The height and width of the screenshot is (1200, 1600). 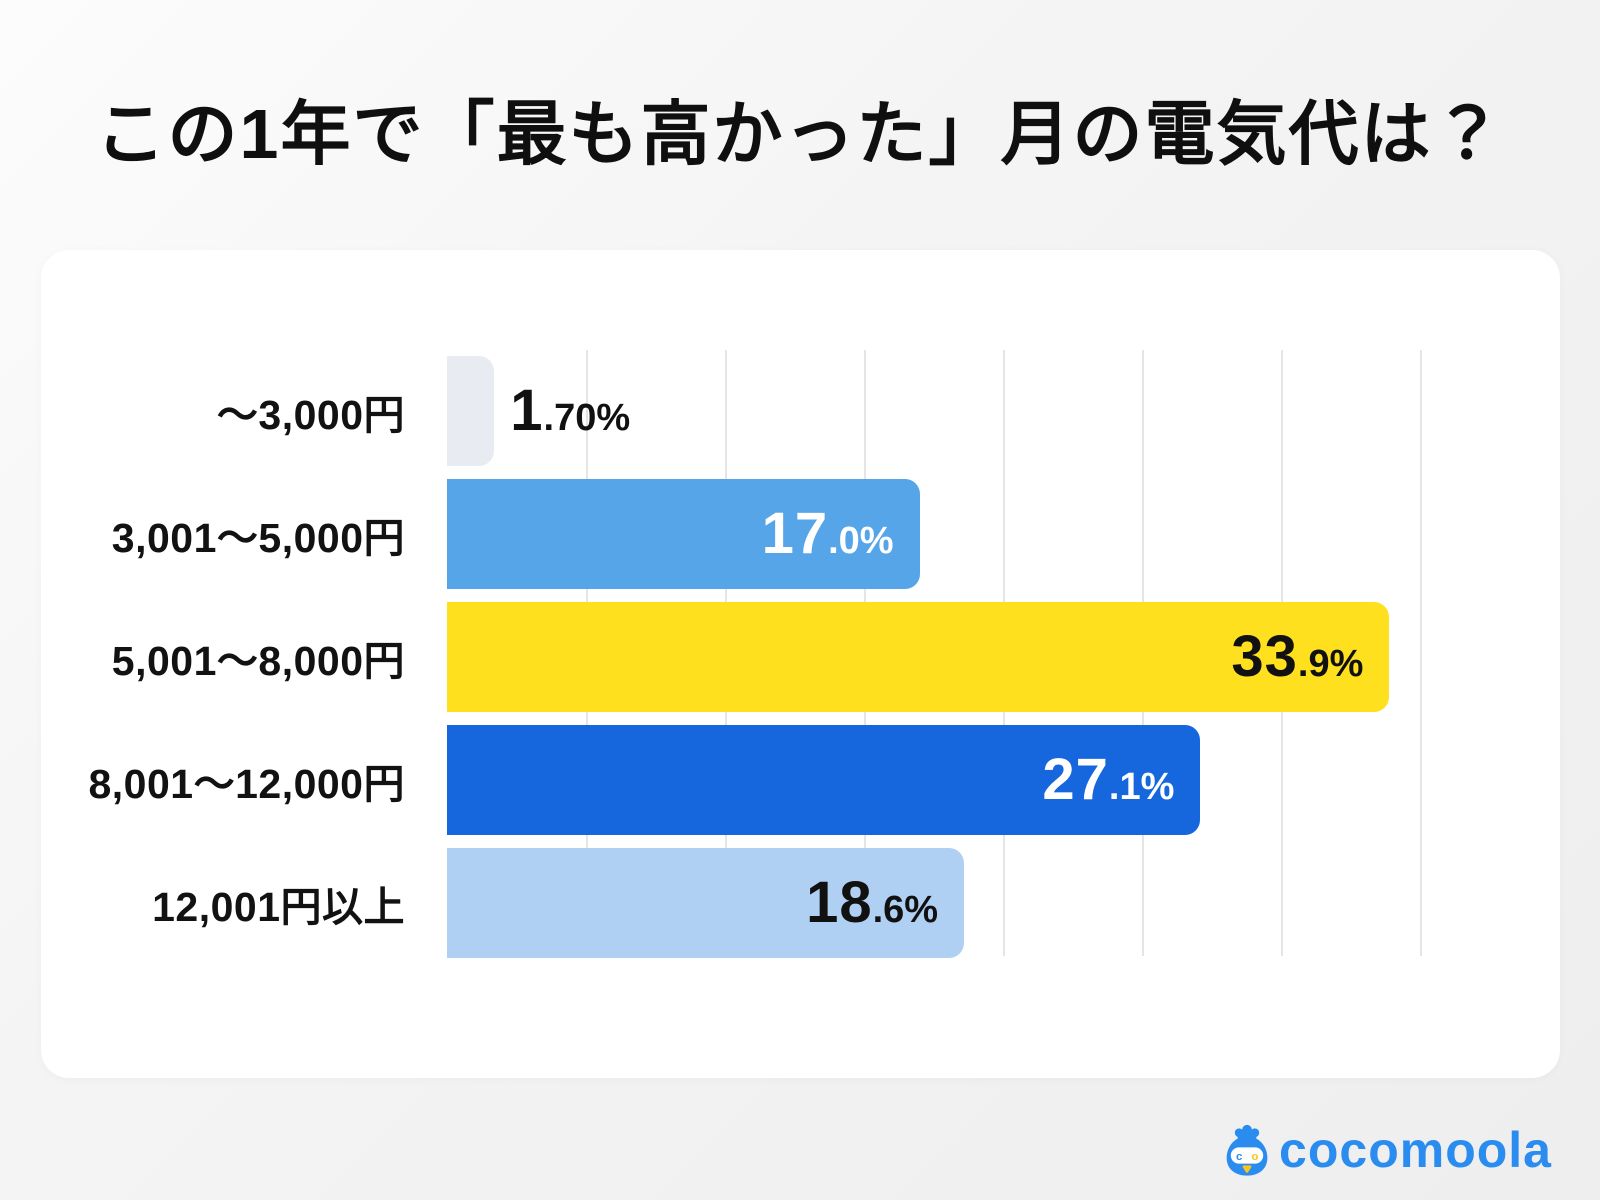 I want to click on bar: 33.9%, so click(x=918, y=657).